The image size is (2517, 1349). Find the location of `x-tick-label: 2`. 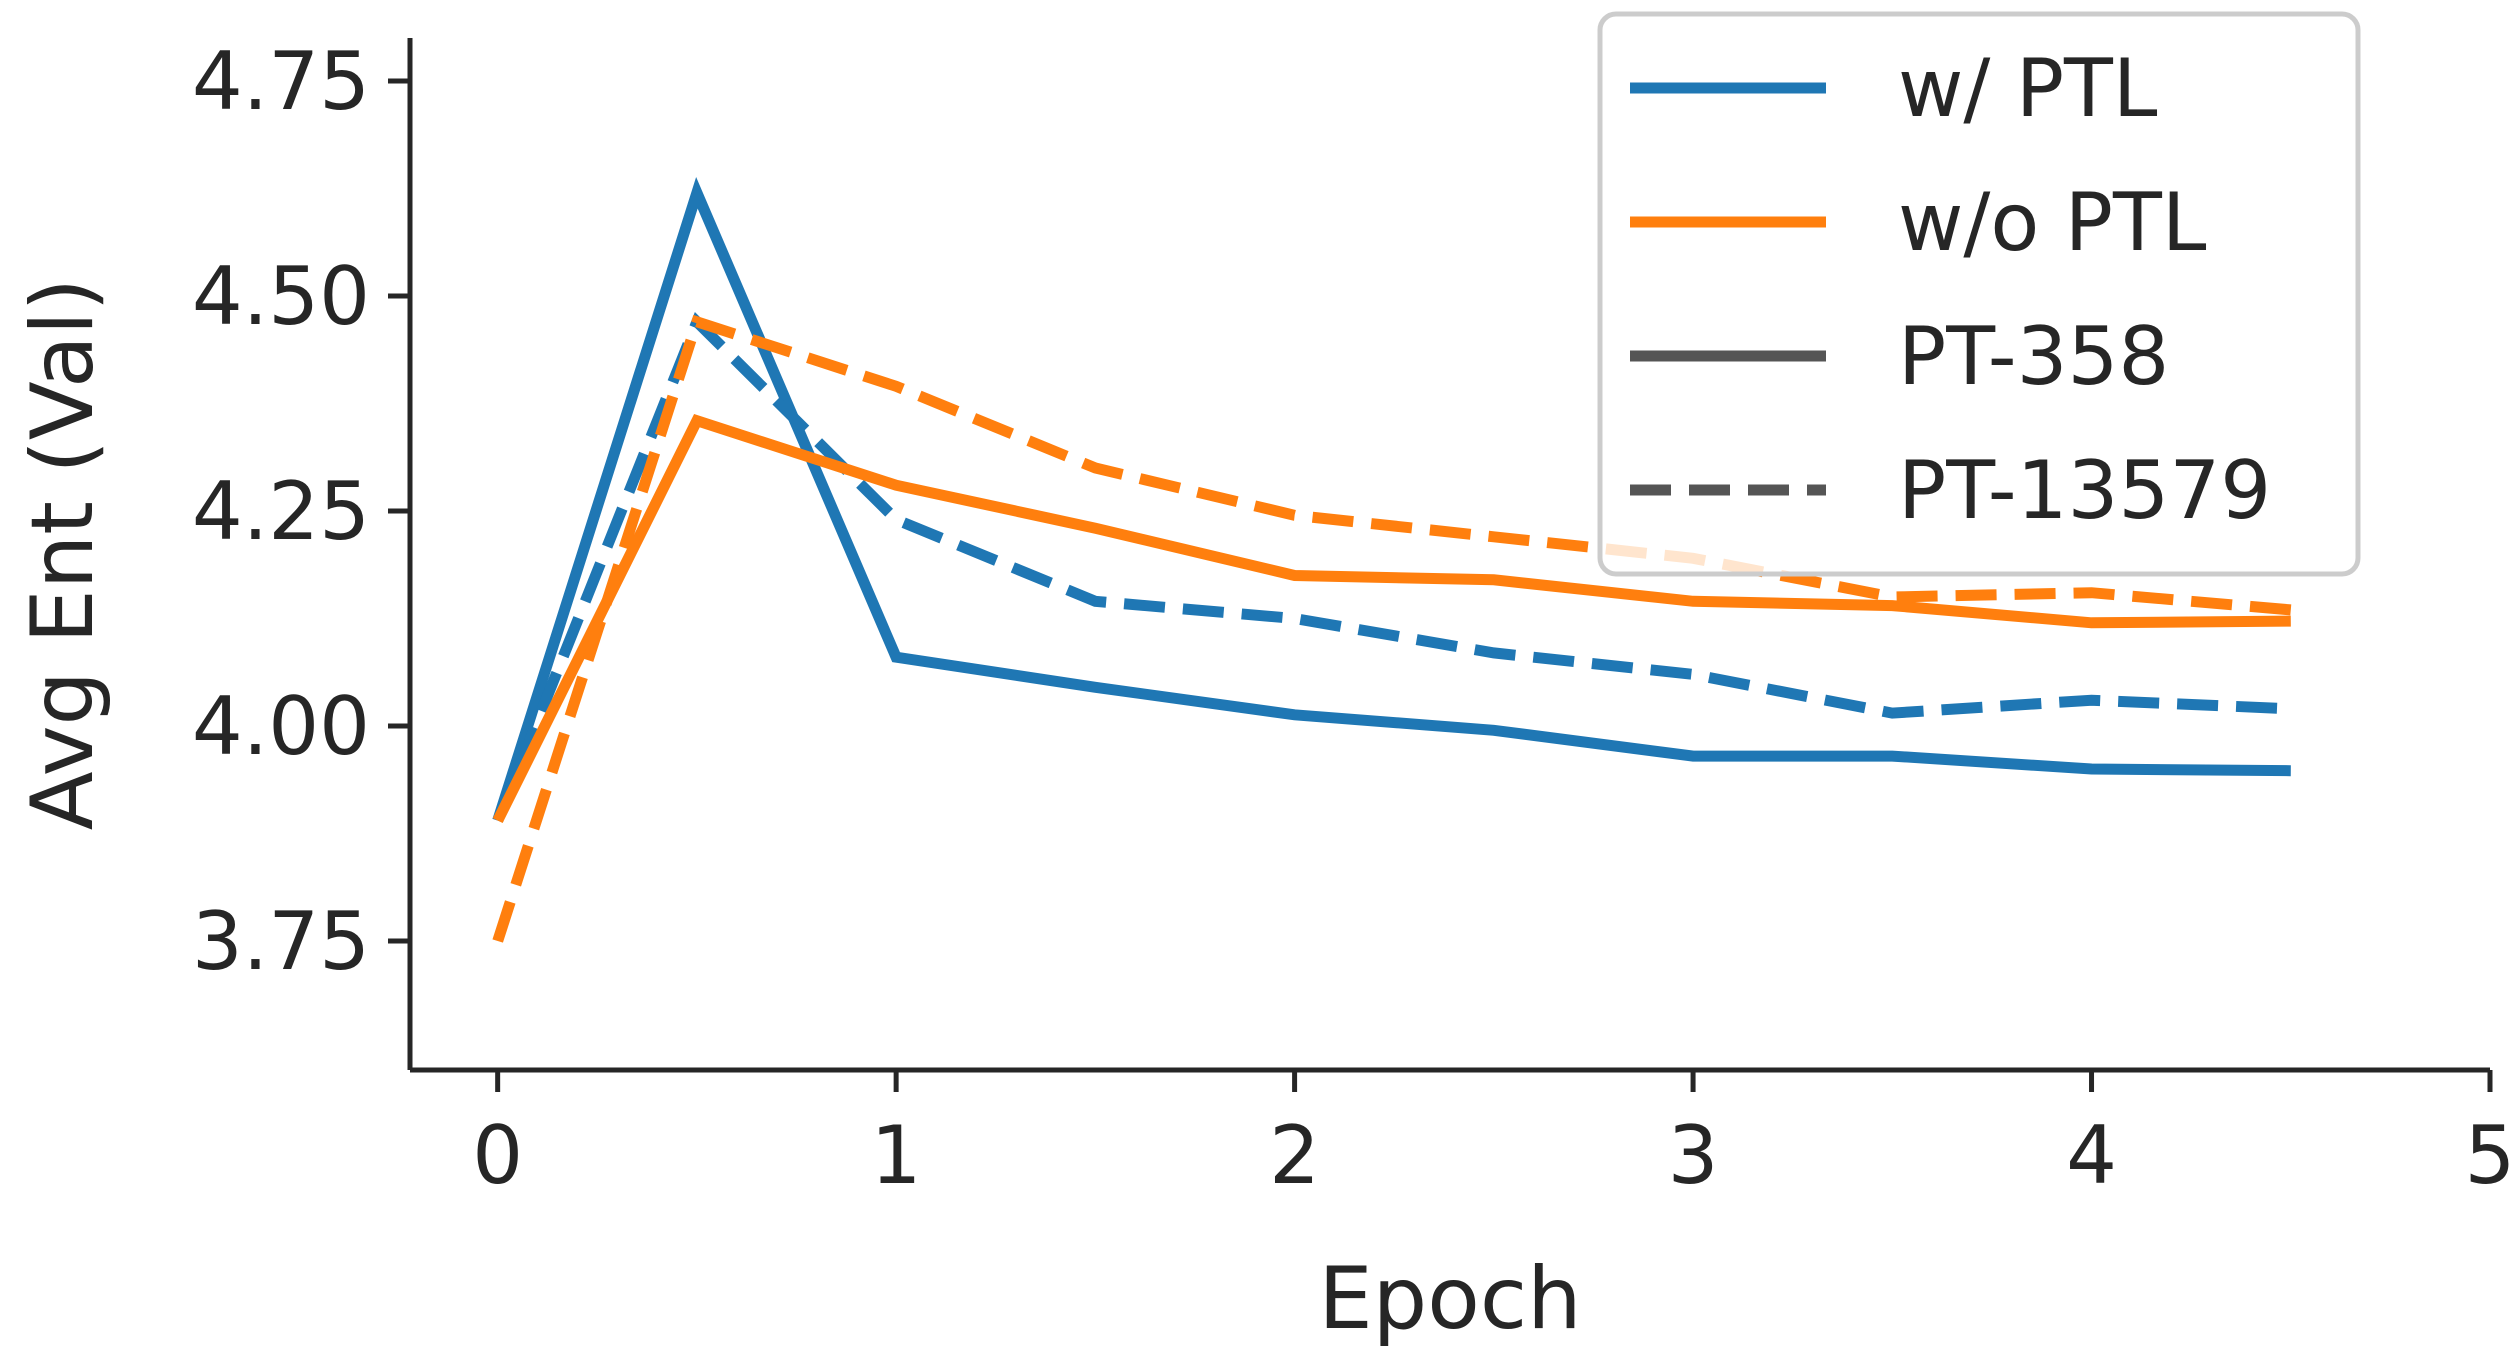

x-tick-label: 2 is located at coordinates (1294, 1155).